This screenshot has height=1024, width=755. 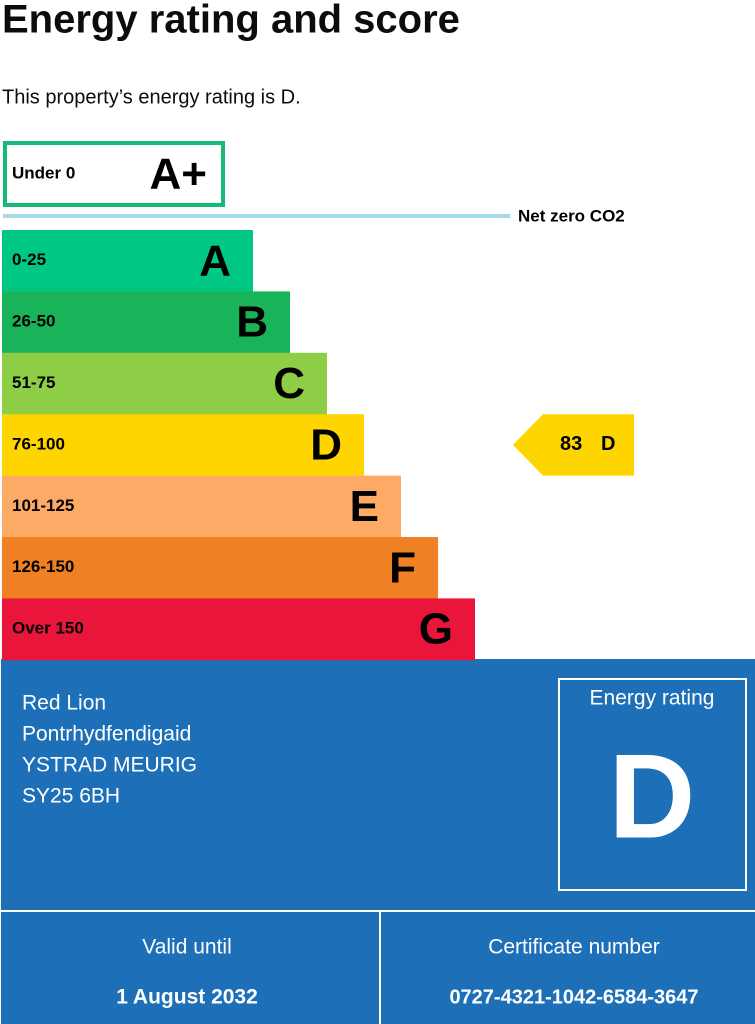 What do you see at coordinates (151, 97) in the screenshot?
I see `intro: This property’s energy rating is D.` at bounding box center [151, 97].